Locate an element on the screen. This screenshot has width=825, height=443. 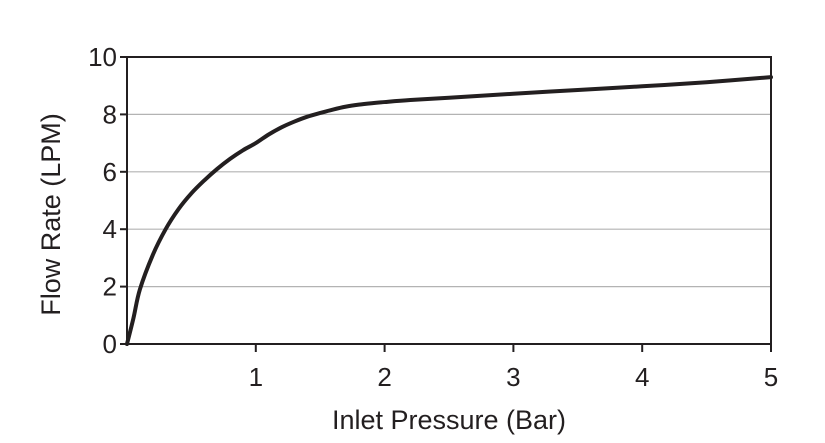
x-axis-title: Inlet Pressure (Bar) is located at coordinates (449, 420).